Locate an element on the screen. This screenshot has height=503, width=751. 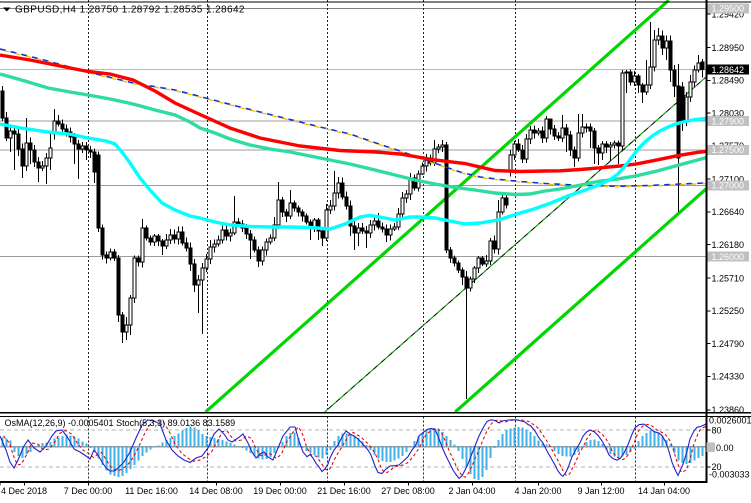
svg-text: 21 Dec 16:00 is located at coordinates (344, 491).